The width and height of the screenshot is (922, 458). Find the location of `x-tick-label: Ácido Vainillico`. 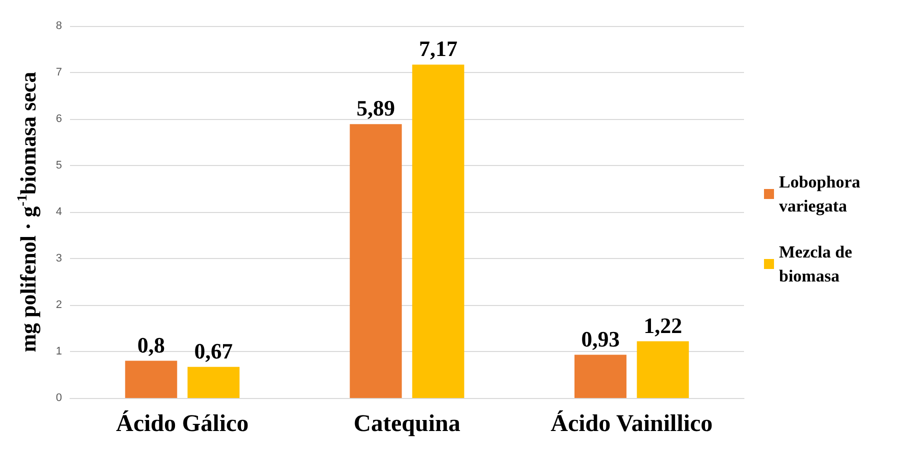

x-tick-label: Ácido Vainillico is located at coordinates (631, 423).